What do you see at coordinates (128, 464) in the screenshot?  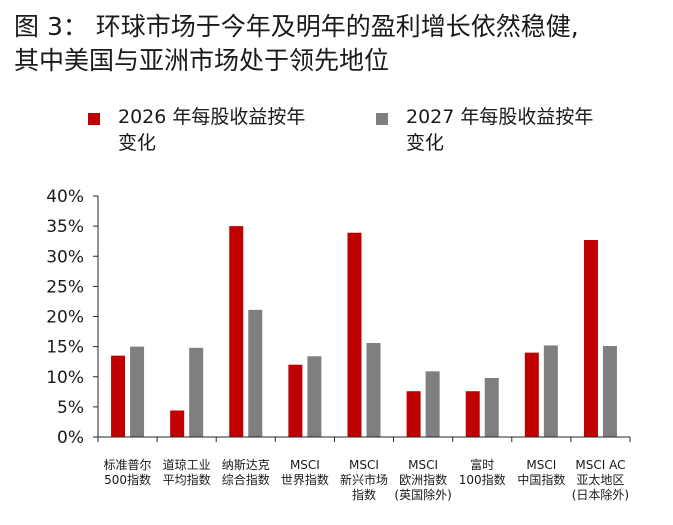 I see `x-category-label-line: 标准普尔` at bounding box center [128, 464].